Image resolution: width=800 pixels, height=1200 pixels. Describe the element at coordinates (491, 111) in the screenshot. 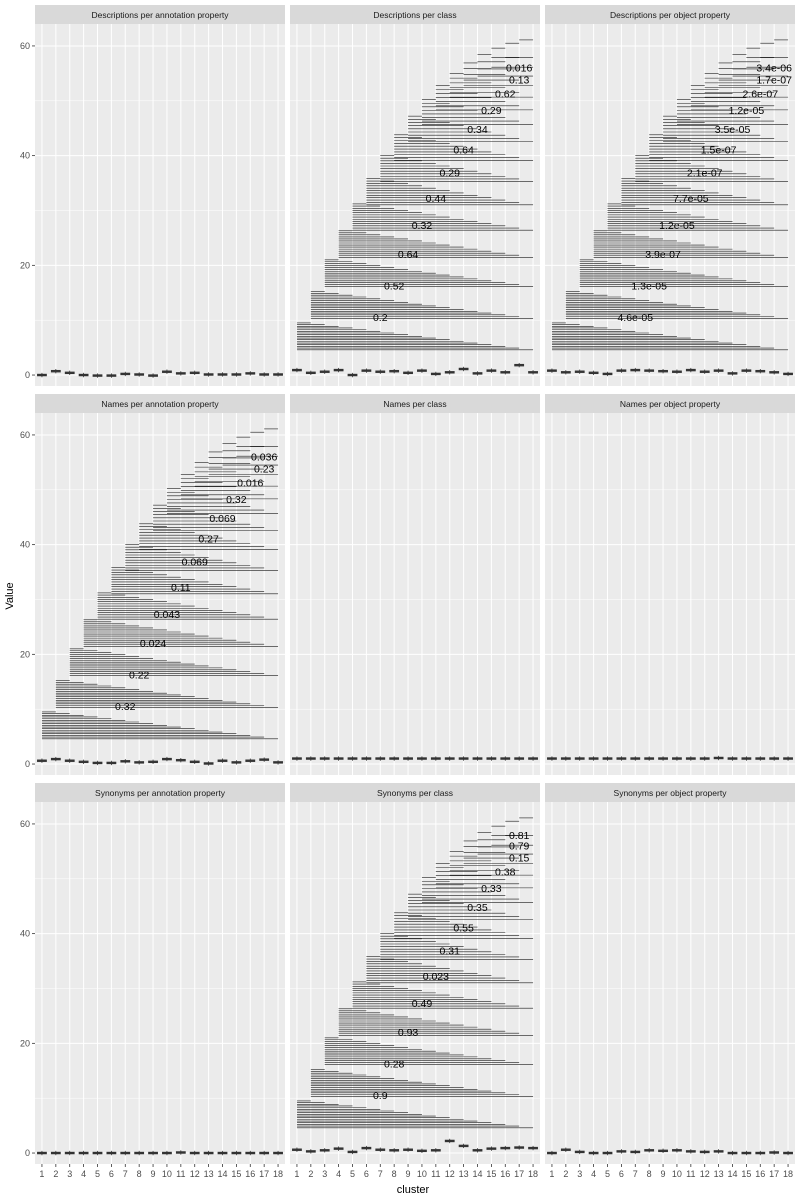

I see `p-value-label: 0.29` at that location.